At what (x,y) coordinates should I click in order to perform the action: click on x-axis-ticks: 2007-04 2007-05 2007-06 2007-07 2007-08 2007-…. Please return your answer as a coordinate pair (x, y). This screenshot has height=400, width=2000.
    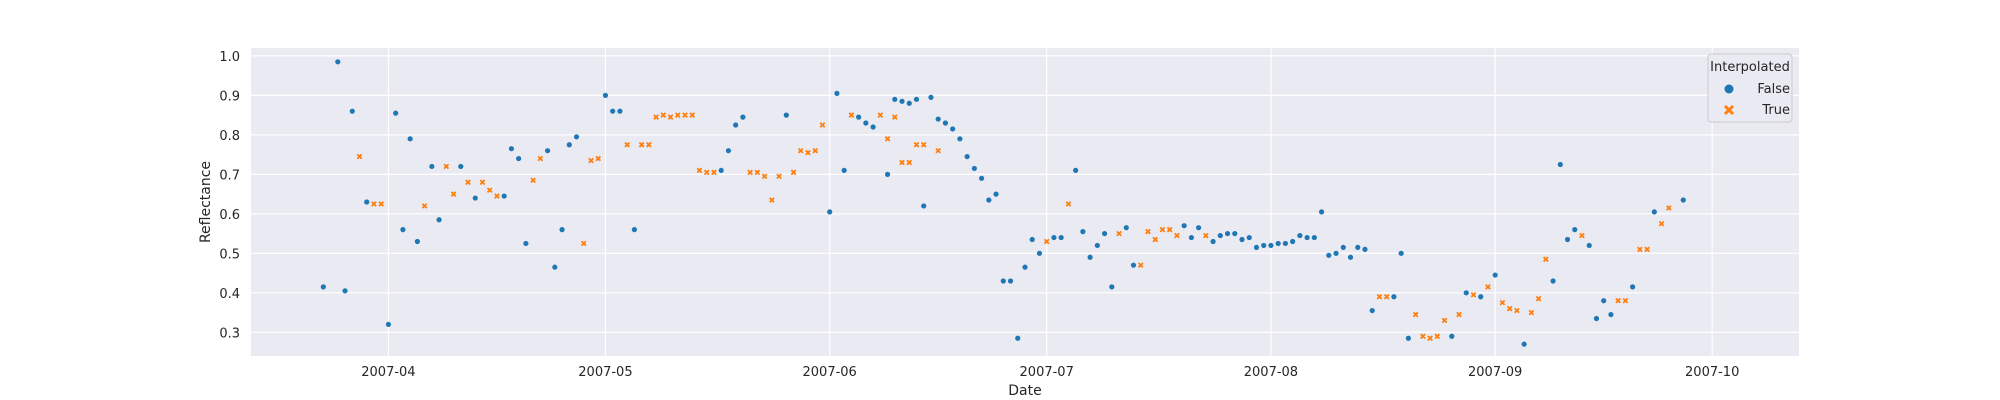
    Looking at the image, I should click on (1050, 372).